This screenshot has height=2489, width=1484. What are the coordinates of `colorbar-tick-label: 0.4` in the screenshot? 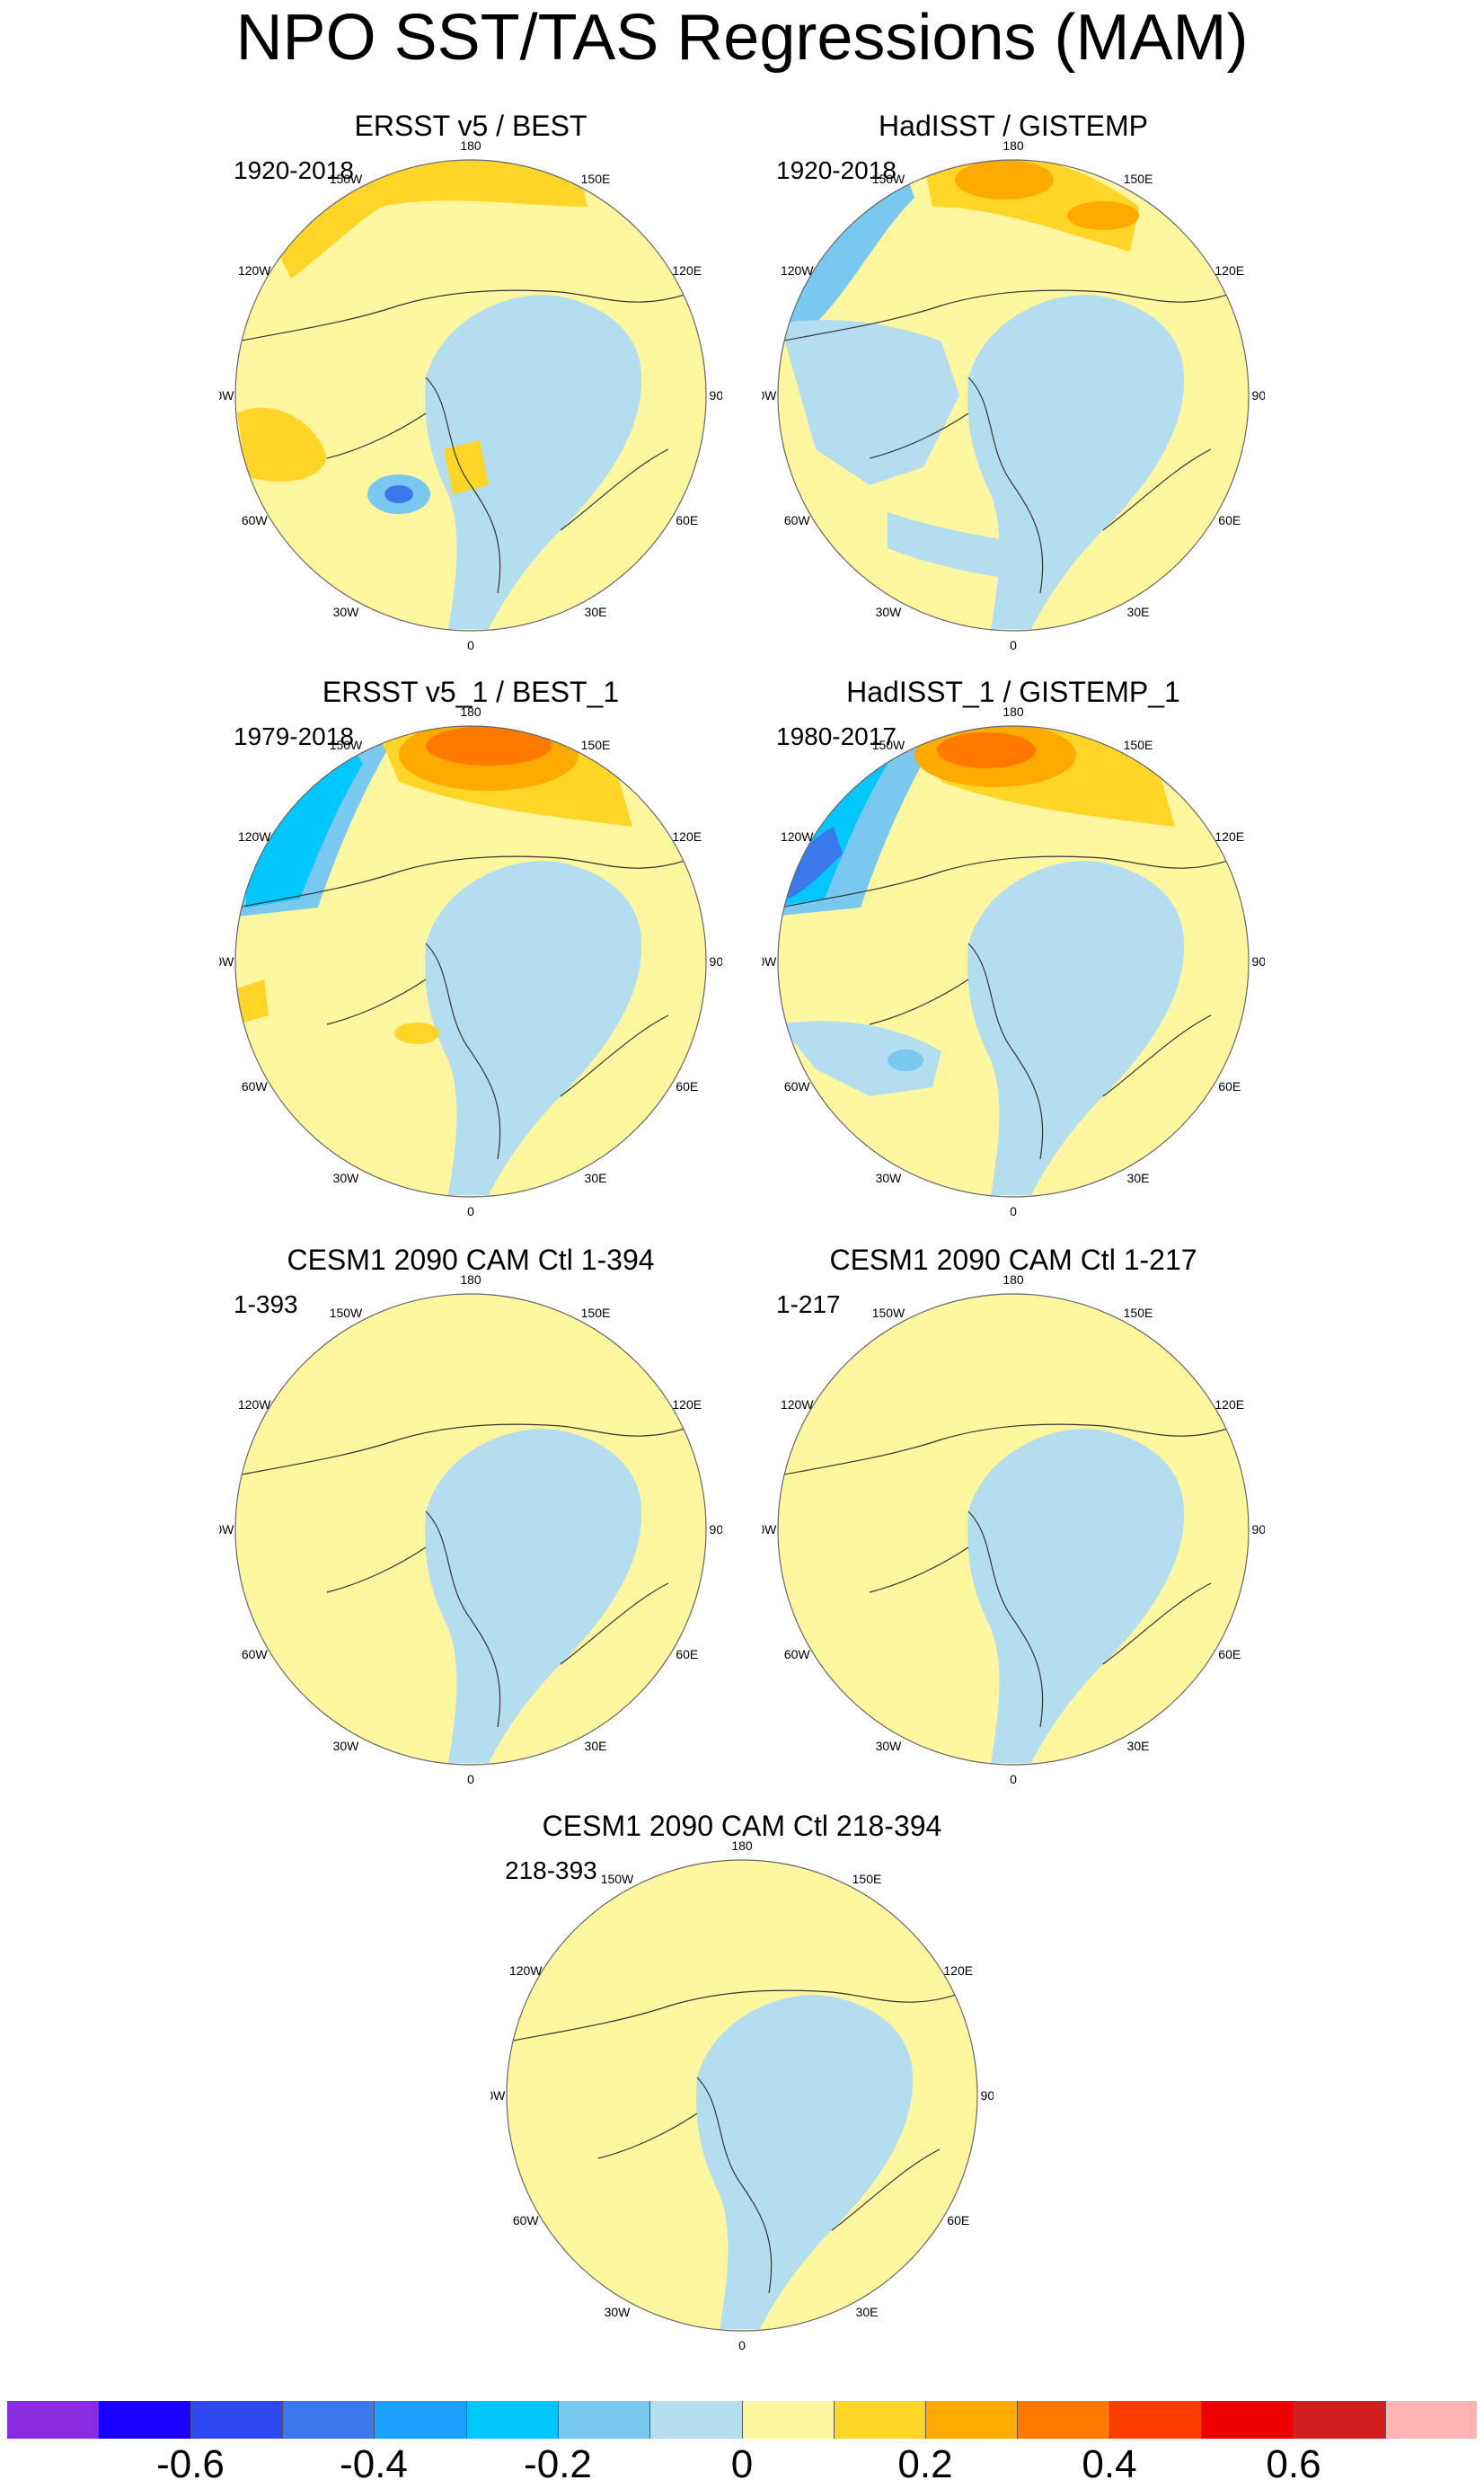 It's located at (1109, 2464).